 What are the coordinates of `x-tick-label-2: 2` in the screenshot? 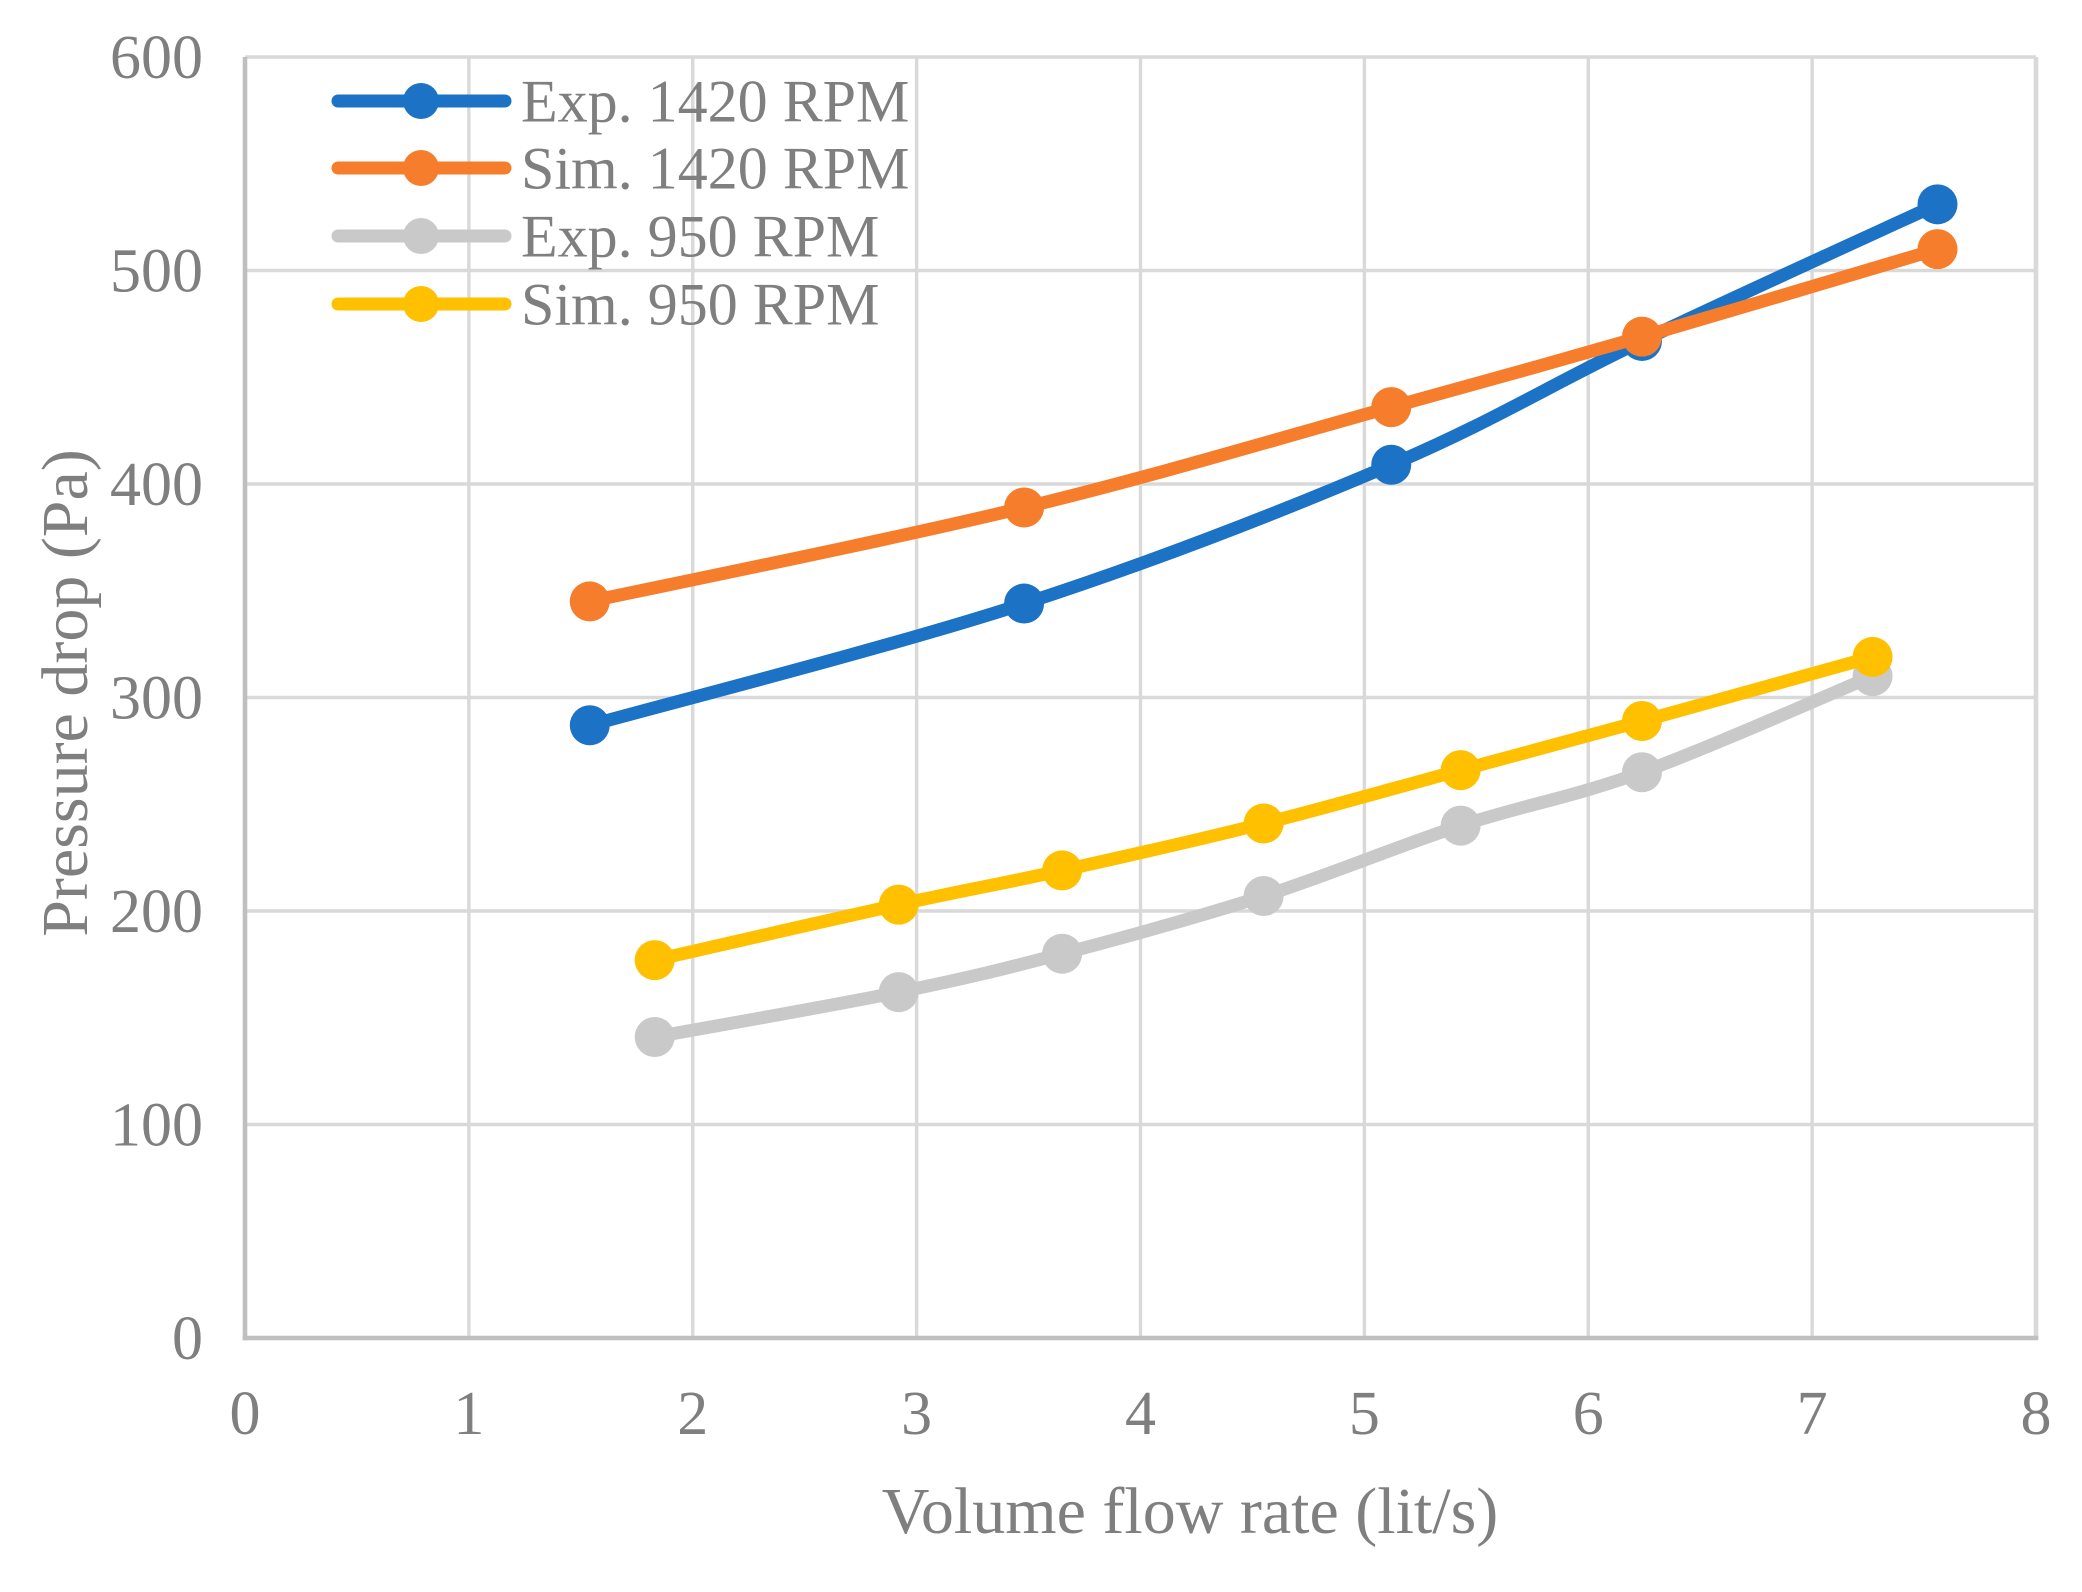 It's located at (692, 1414).